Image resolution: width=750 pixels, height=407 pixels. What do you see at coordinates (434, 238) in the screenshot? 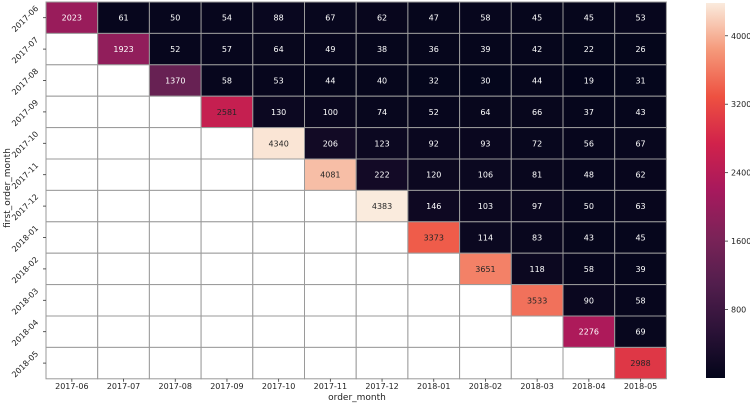
I see `cell-value-label: 3373` at bounding box center [434, 238].